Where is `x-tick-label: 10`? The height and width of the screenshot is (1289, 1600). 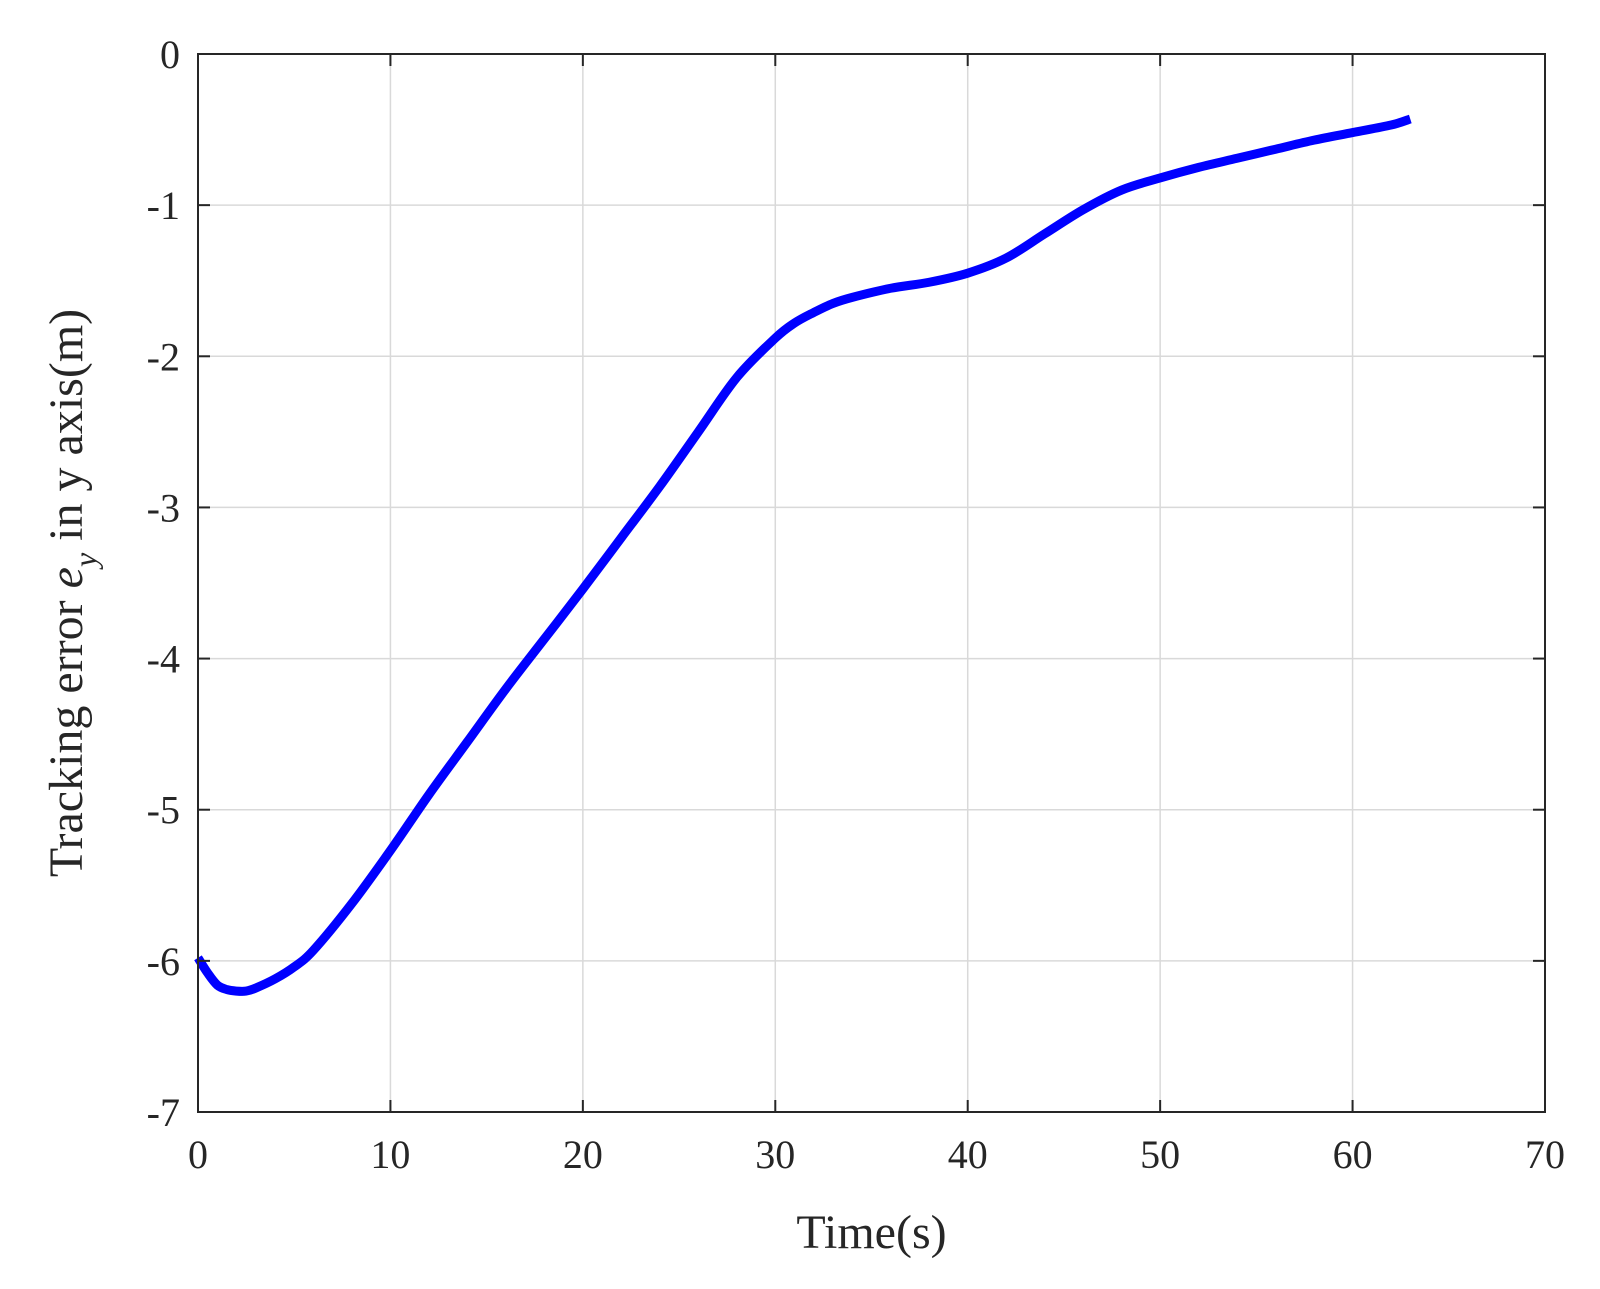 x-tick-label: 10 is located at coordinates (390, 1154).